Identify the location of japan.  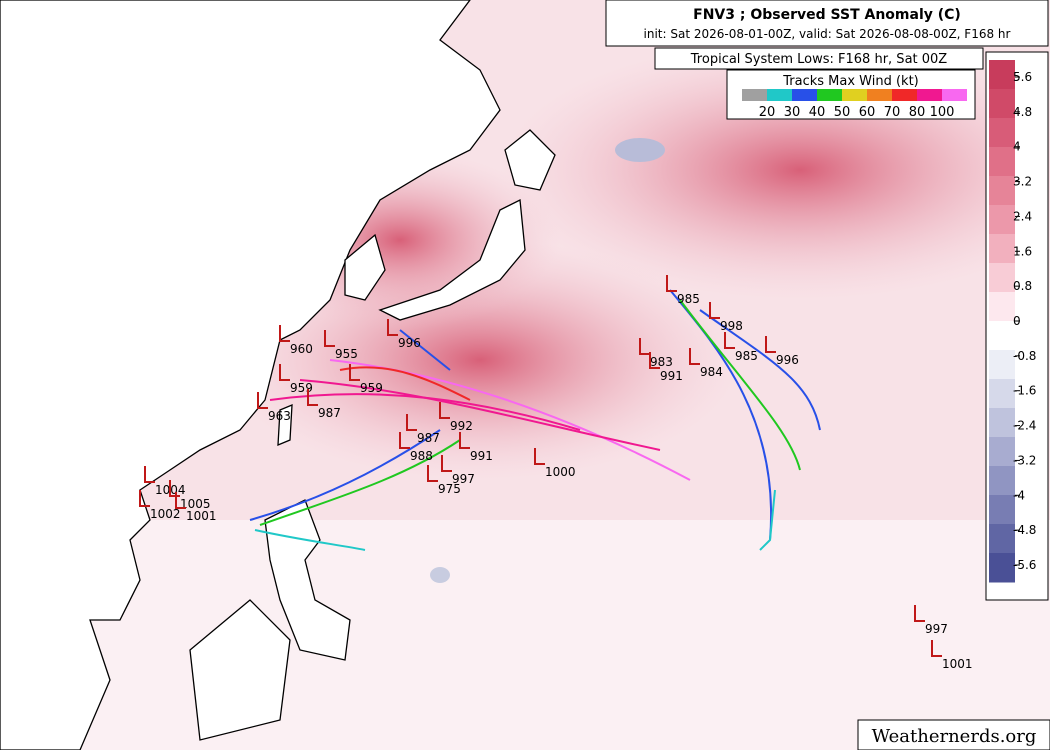
(452, 259).